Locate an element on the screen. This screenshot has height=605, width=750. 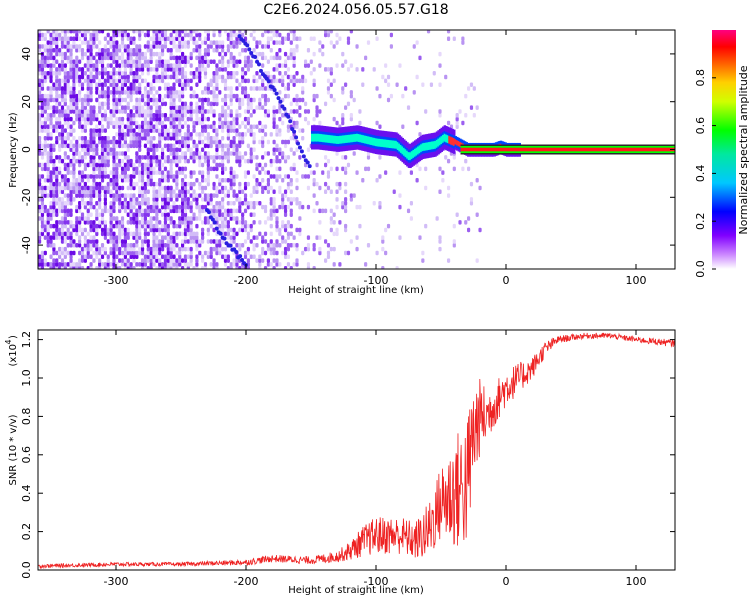
snr-xtick-label: -300 is located at coordinates (116, 581).